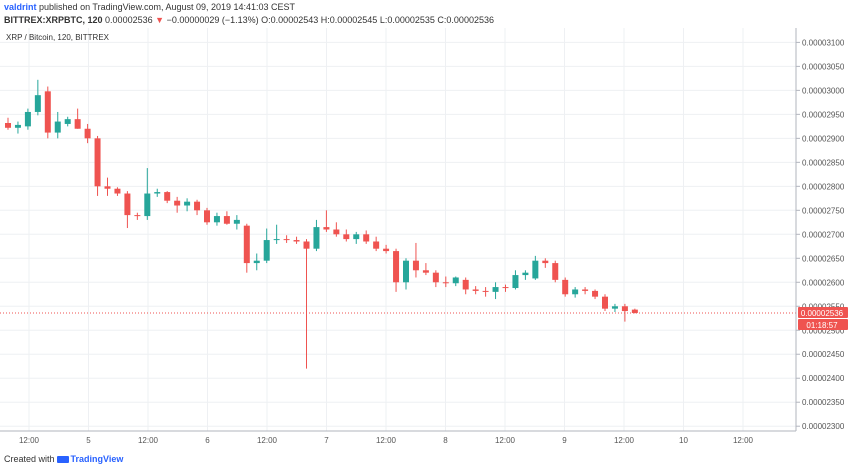 The width and height of the screenshot is (850, 469). What do you see at coordinates (326, 440) in the screenshot?
I see `x-tick-label: 7` at bounding box center [326, 440].